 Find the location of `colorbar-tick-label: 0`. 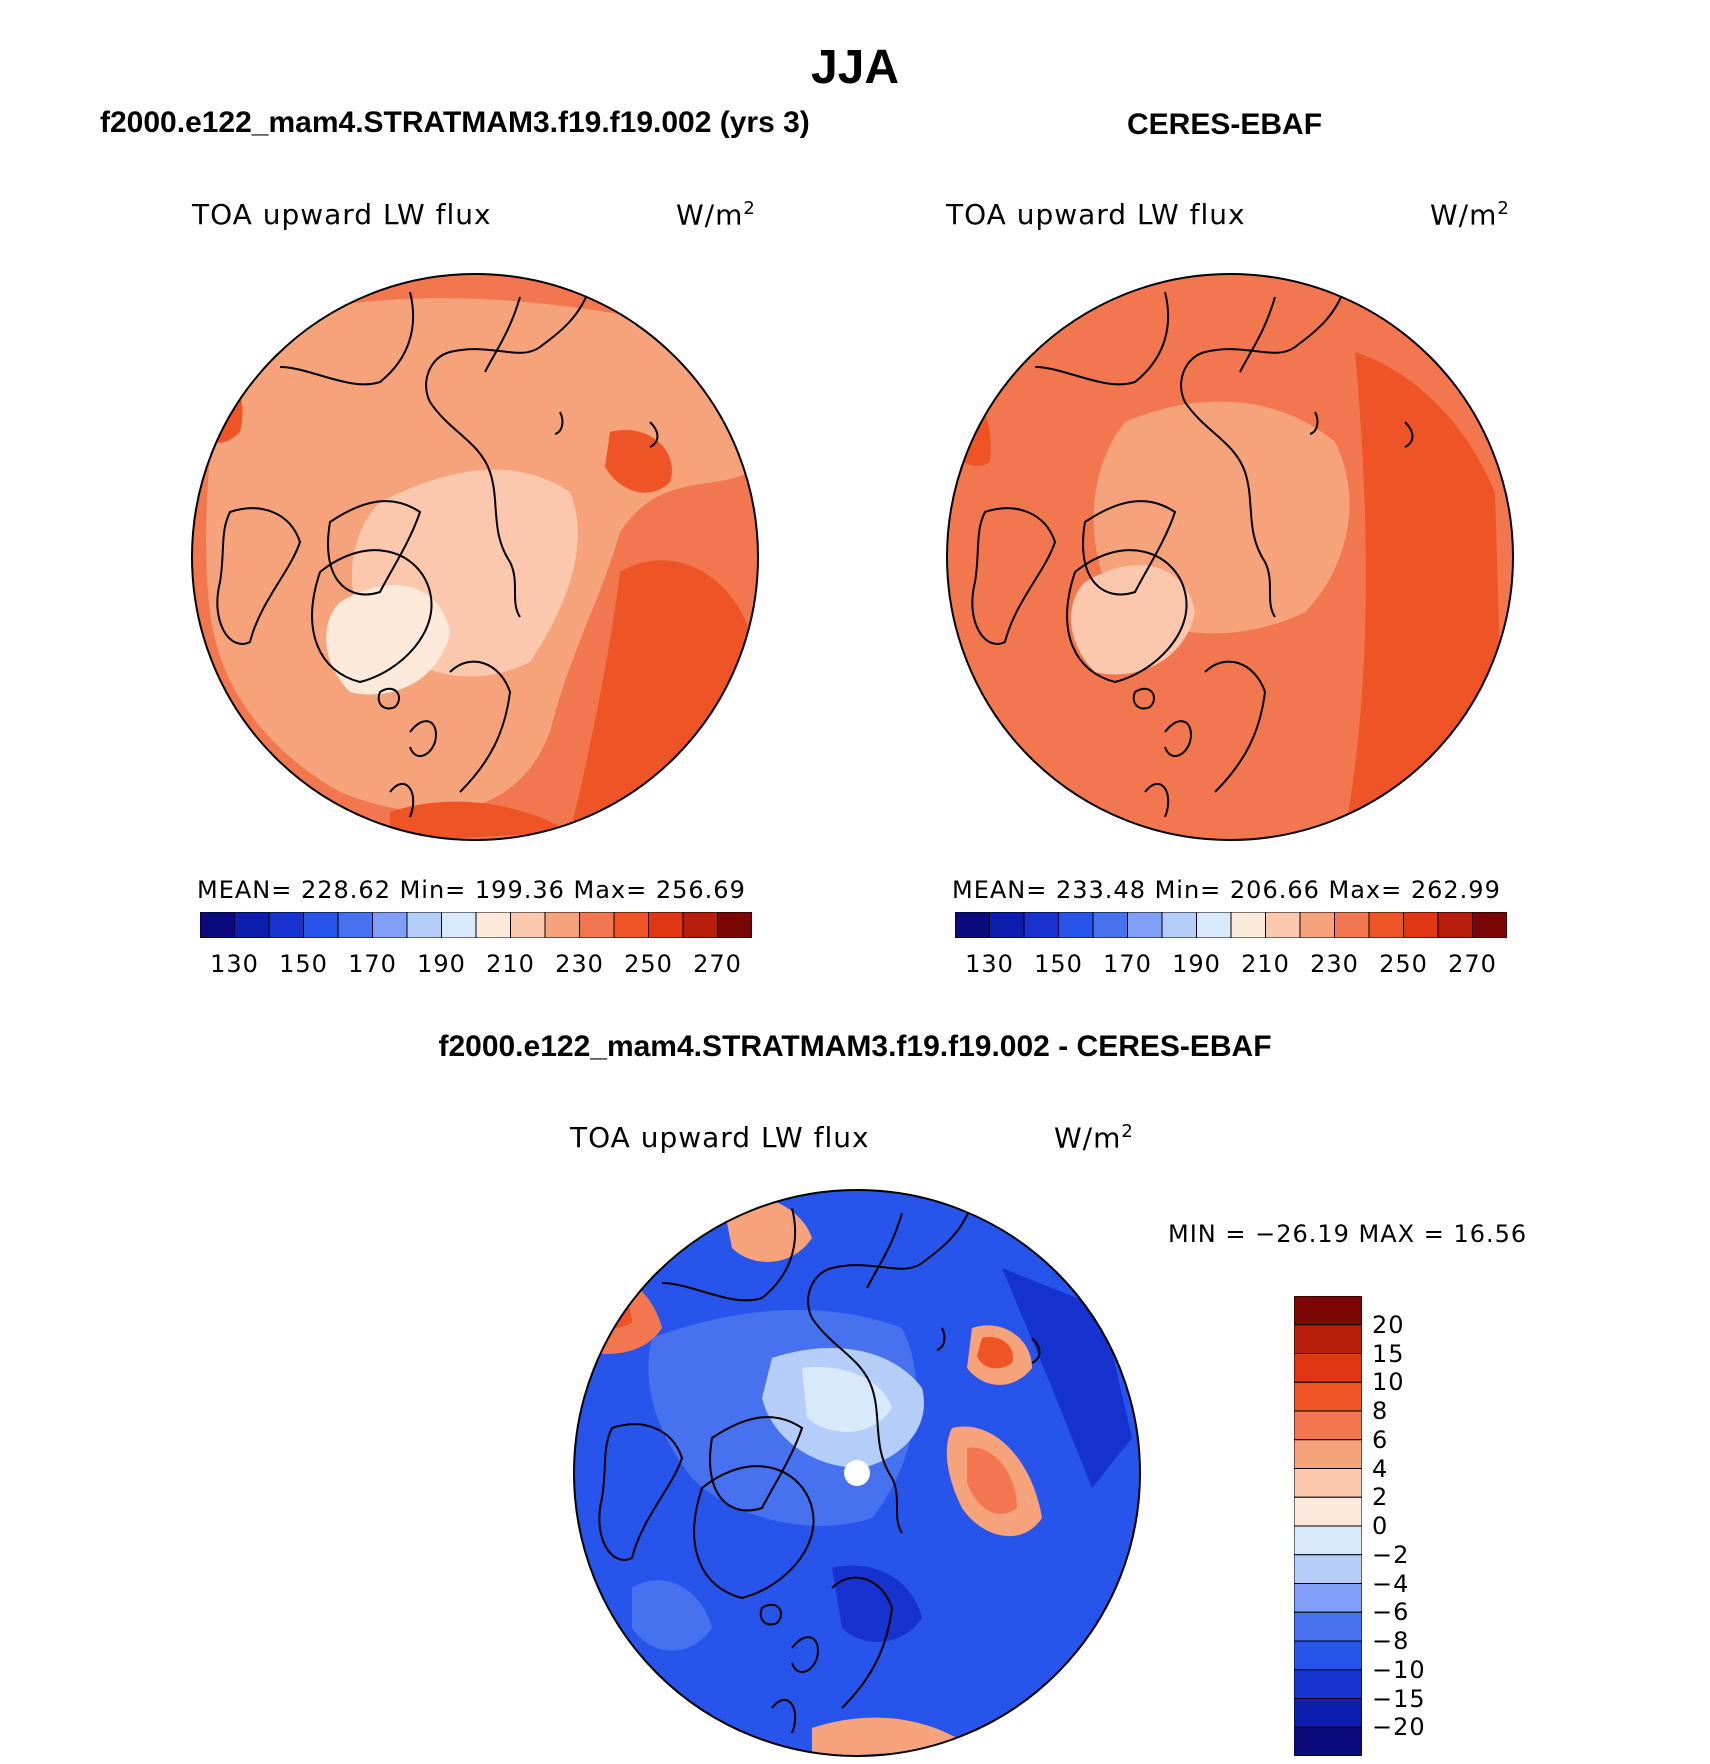

colorbar-tick-label: 0 is located at coordinates (1380, 1526).